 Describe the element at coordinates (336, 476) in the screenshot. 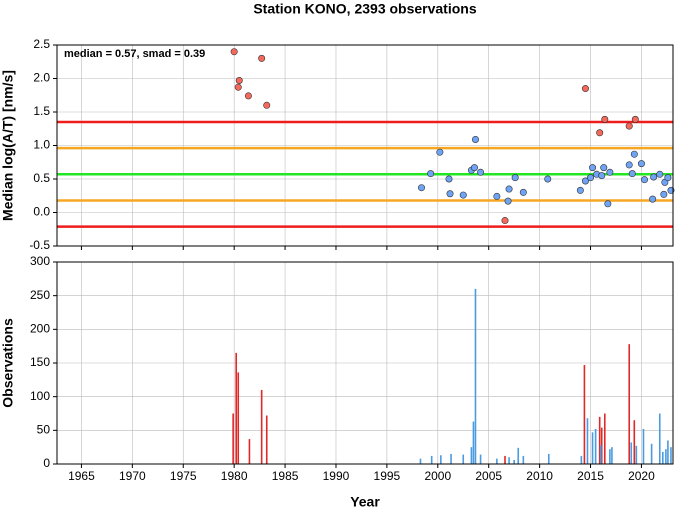

I see `x-tick-label: 1990` at that location.